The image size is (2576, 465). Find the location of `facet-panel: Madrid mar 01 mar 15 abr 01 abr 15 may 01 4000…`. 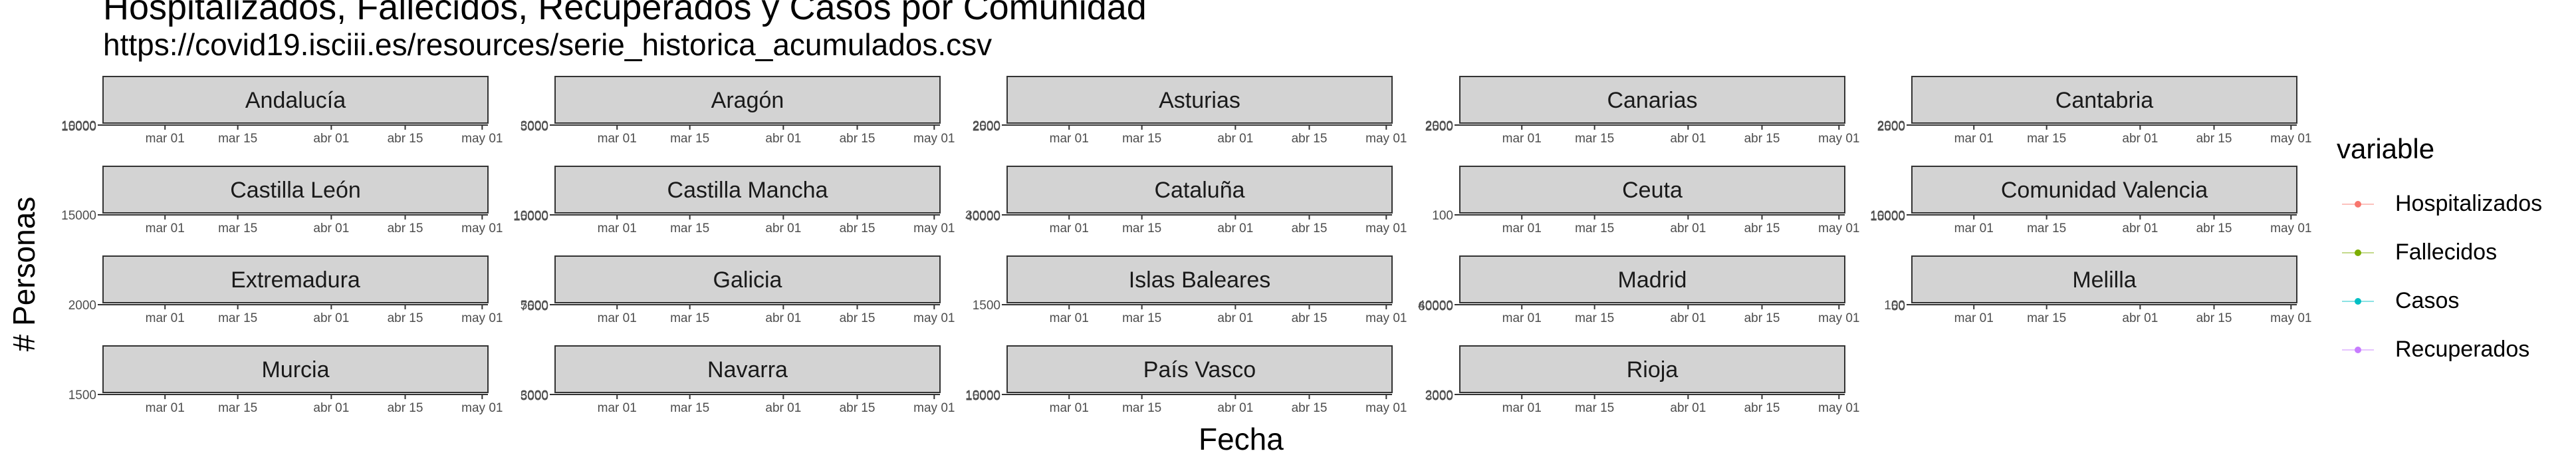

facet-panel: Madrid mar 01 mar 15 abr 01 abr 15 may 01 4000… is located at coordinates (1638, 290).